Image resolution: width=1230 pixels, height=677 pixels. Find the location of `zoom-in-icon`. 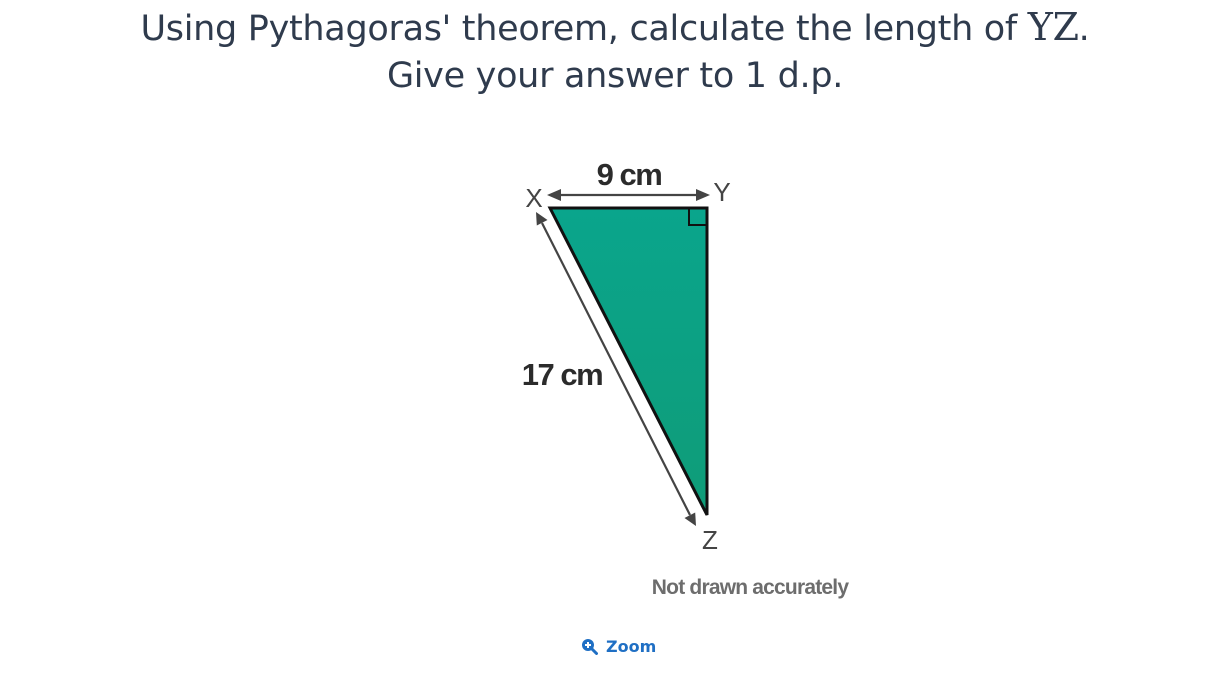

zoom-in-icon is located at coordinates (589, 646).